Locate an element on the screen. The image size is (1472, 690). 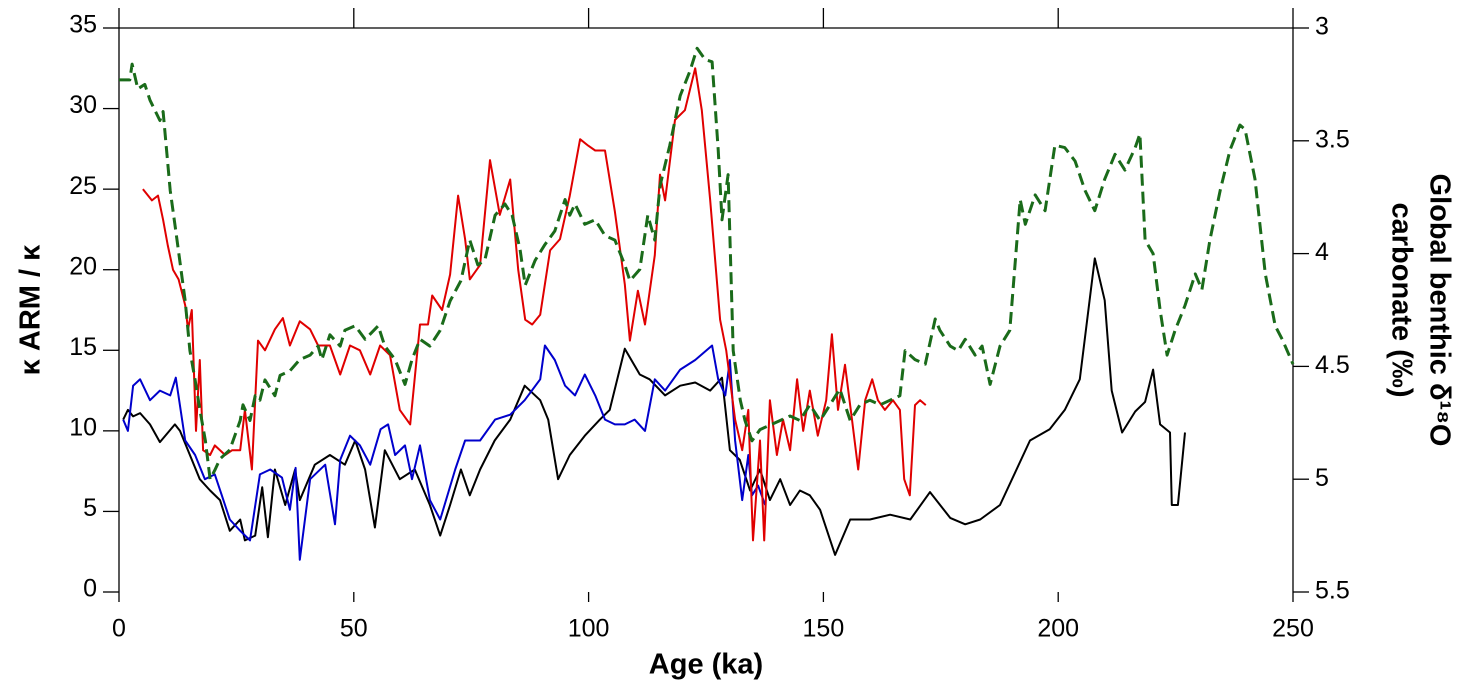
y2-tick-label: 4.5 is located at coordinates (1332, 365).